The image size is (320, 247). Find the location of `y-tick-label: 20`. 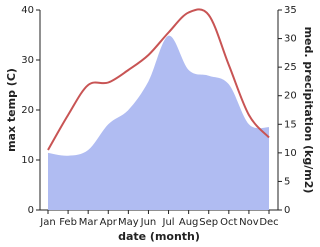

y-tick-label: 20 is located at coordinates (27, 110).